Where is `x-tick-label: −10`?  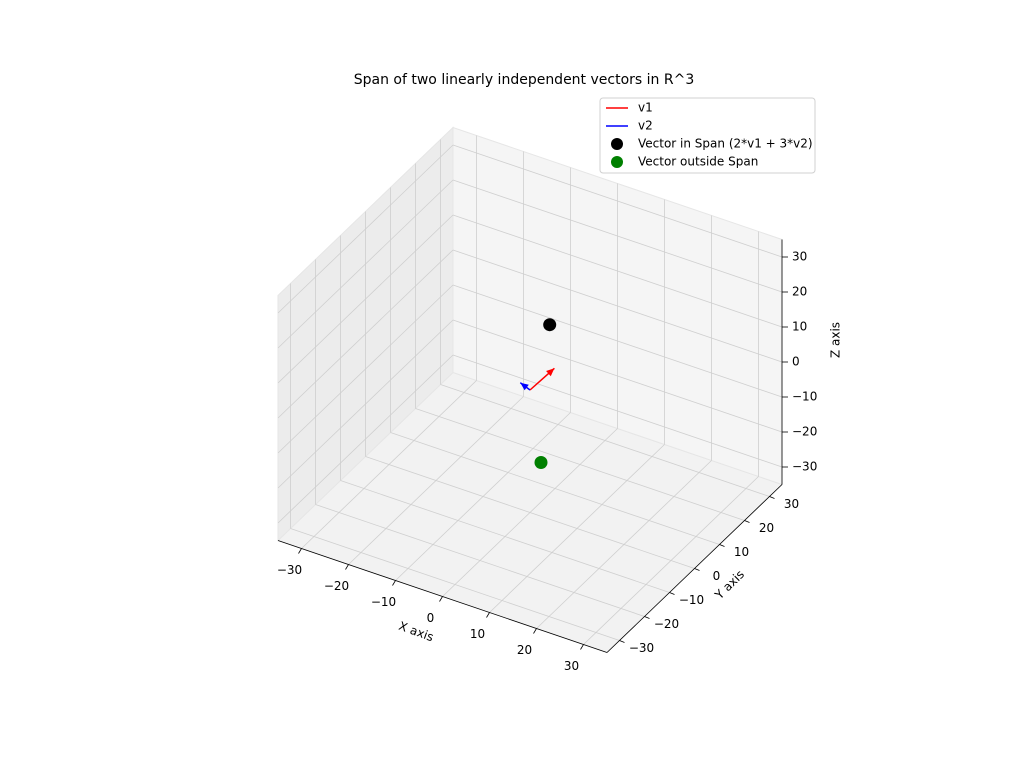 x-tick-label: −10 is located at coordinates (383, 602).